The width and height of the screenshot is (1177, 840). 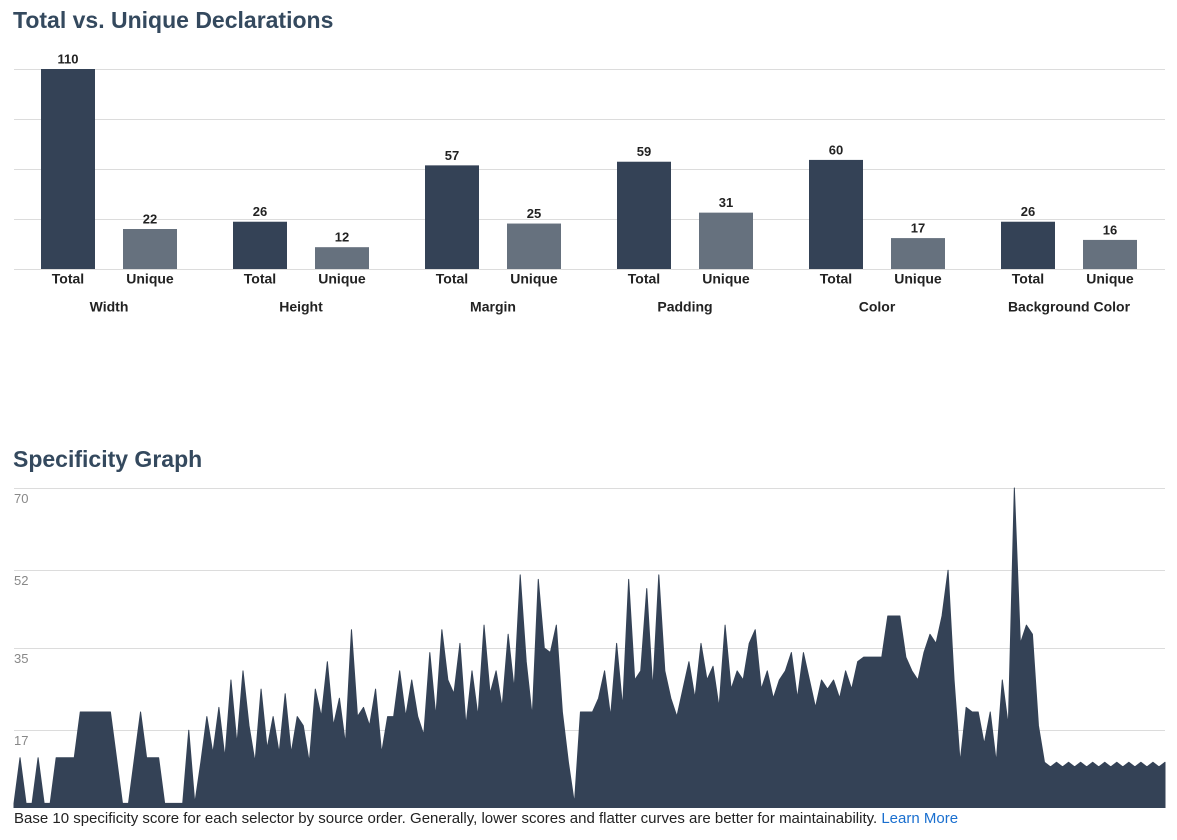 I want to click on y-tick-label: 52, so click(x=21, y=580).